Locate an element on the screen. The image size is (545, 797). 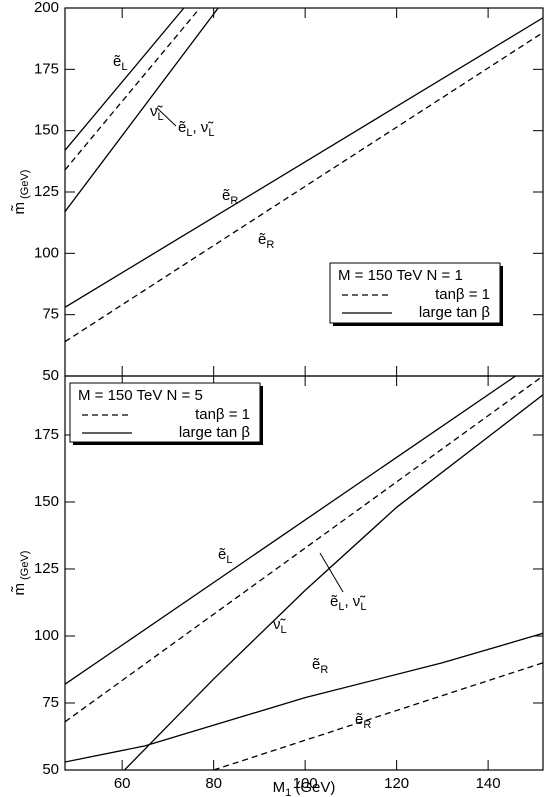
x-tick-label: 100 is located at coordinates (305, 783).